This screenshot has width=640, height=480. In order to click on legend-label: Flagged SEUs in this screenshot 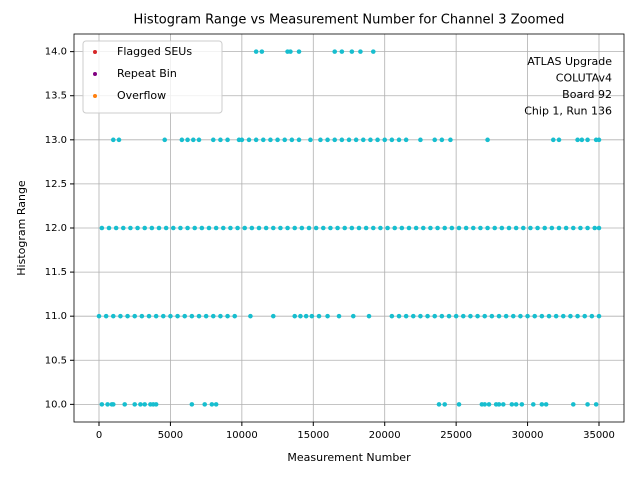, I will do `click(154, 51)`.